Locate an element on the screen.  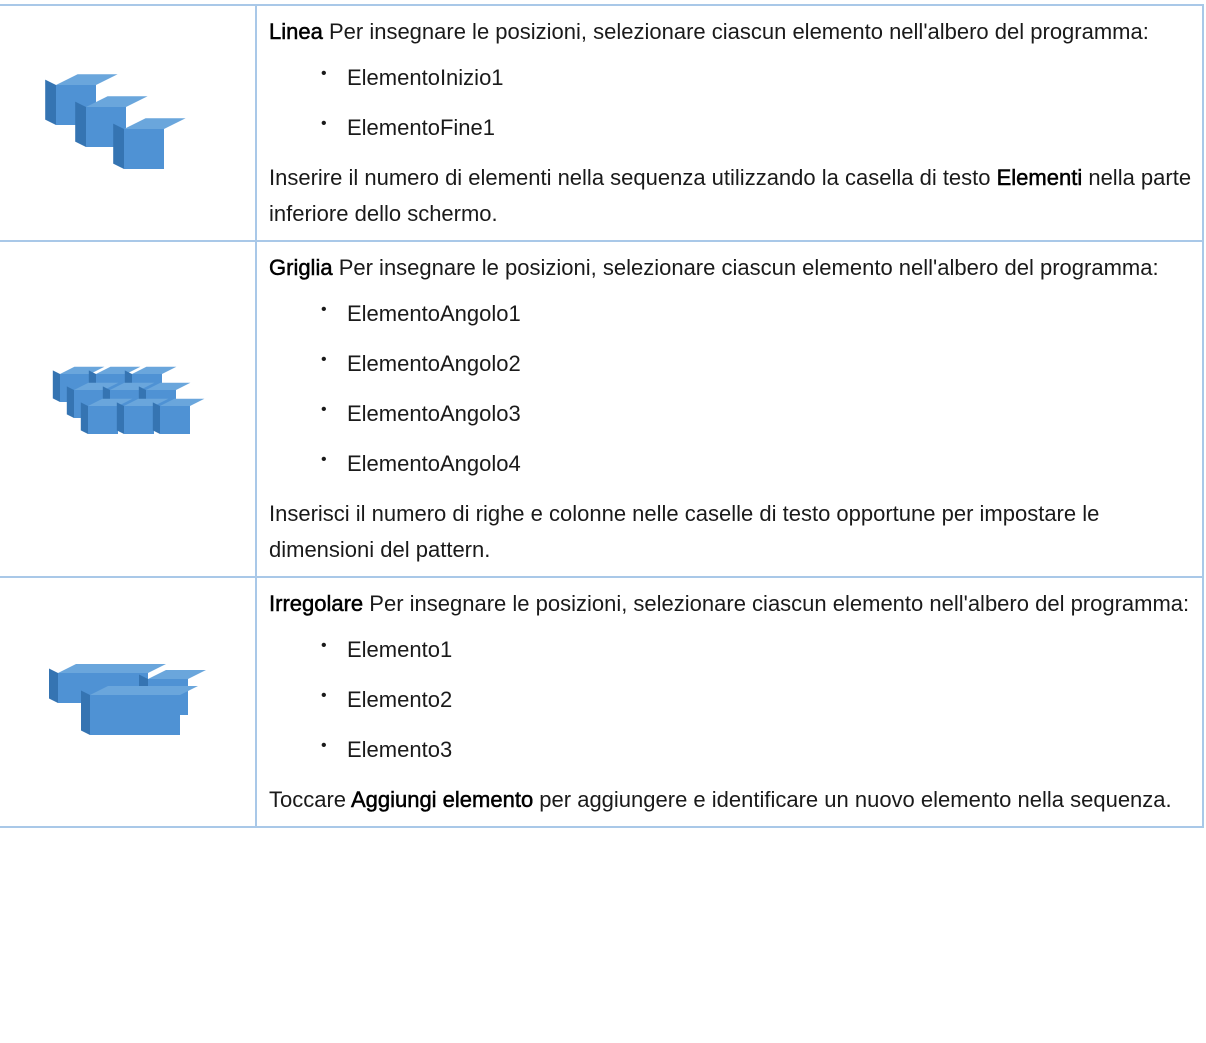
list-item: ElementoAngolo2 is located at coordinates (730, 362).